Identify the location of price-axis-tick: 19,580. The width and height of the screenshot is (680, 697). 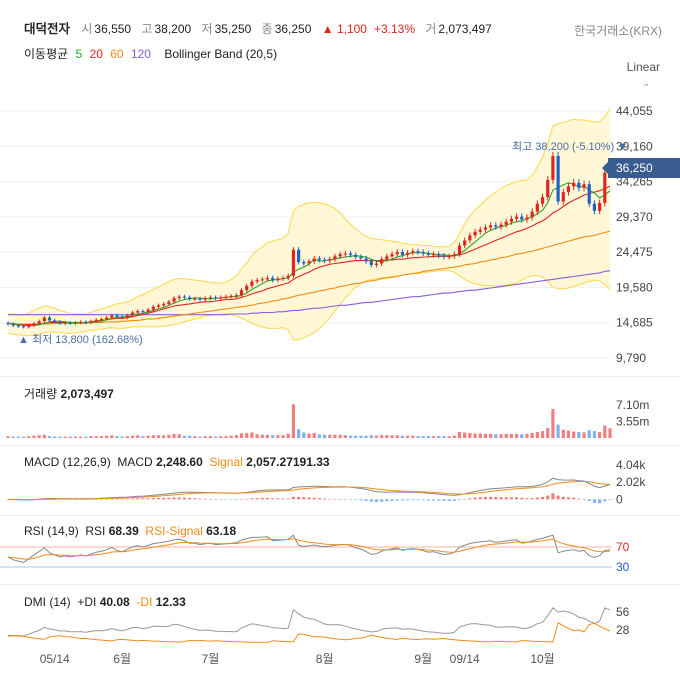
(634, 287).